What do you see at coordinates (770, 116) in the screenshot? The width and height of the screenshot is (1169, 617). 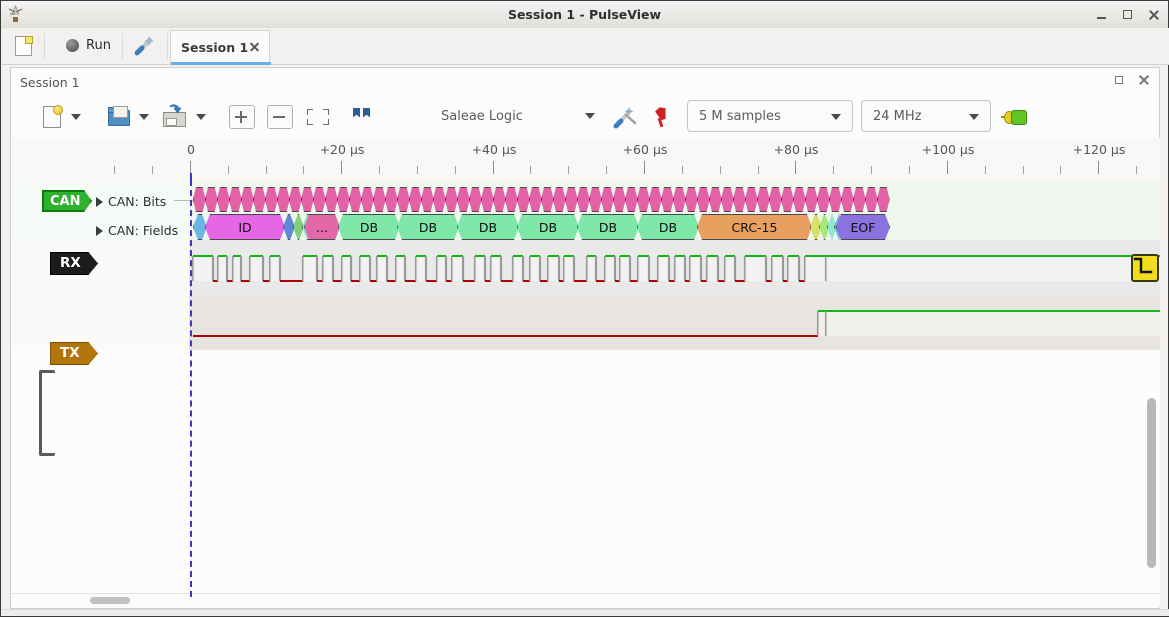 I see `sample-count-selector: 5 M samples` at bounding box center [770, 116].